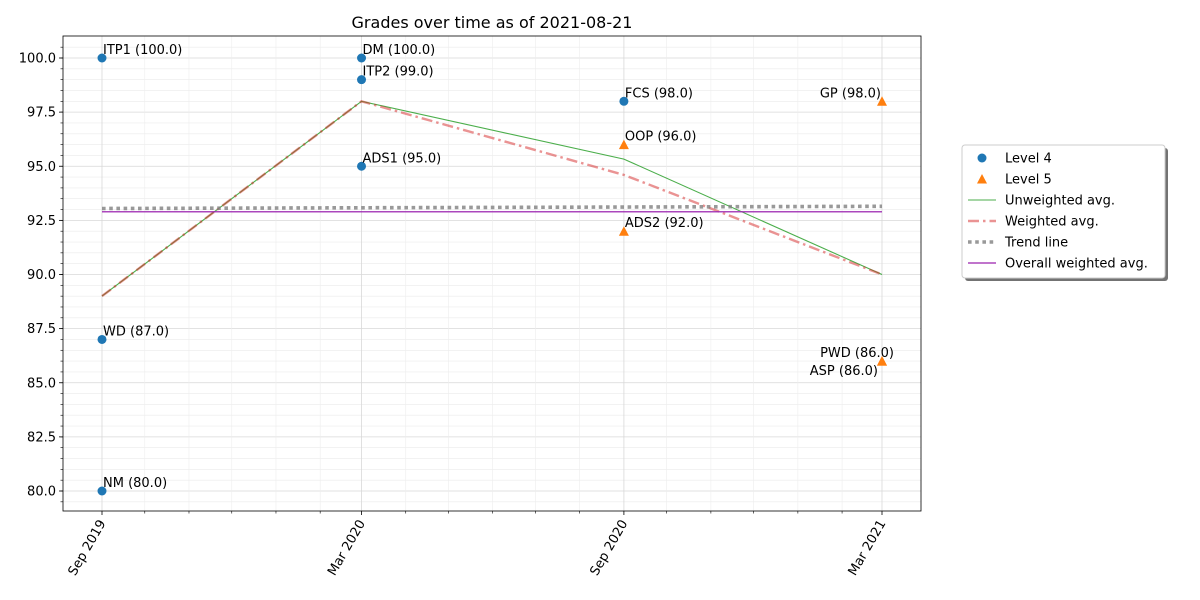  I want to click on legend-frame, so click(1063, 211).